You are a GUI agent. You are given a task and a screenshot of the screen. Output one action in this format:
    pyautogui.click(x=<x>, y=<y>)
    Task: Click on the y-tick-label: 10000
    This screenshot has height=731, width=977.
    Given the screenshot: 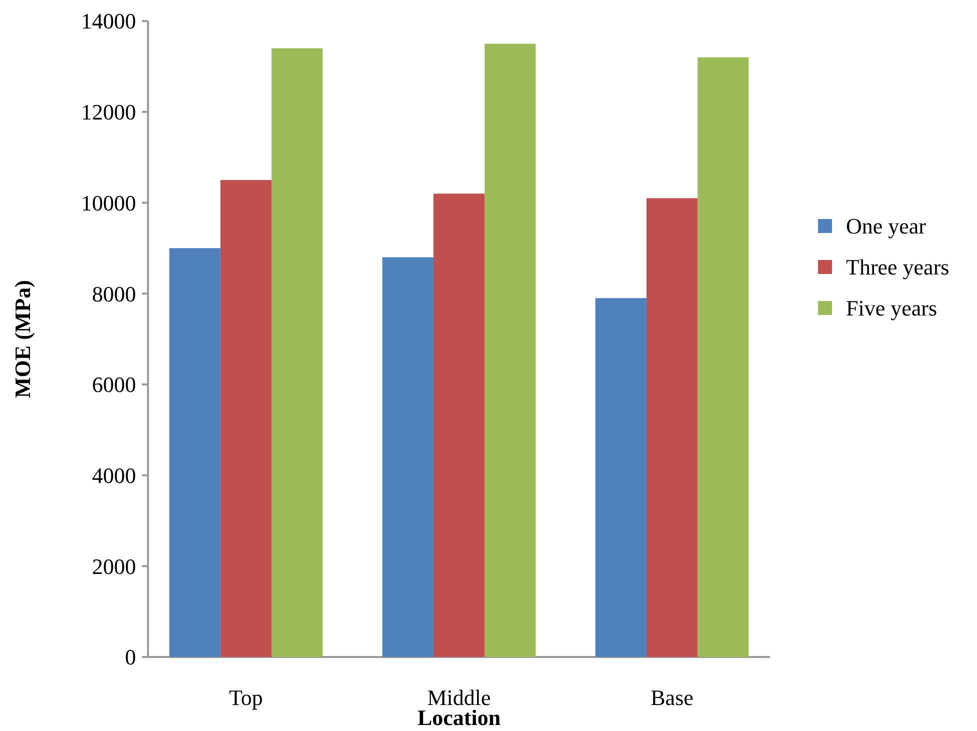 What is the action you would take?
    pyautogui.click(x=108, y=203)
    